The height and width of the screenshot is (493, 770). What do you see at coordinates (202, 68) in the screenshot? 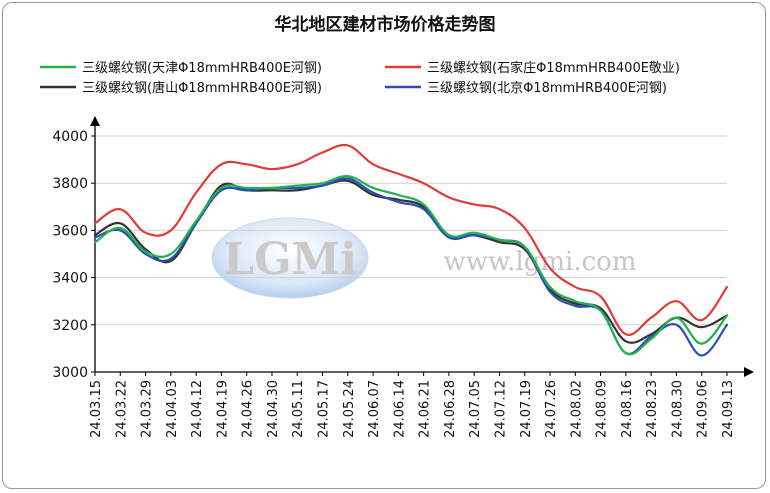
I see `legend-label: 三级螺纹钢(天津Φ18mmHRB400E河钢)` at bounding box center [202, 68].